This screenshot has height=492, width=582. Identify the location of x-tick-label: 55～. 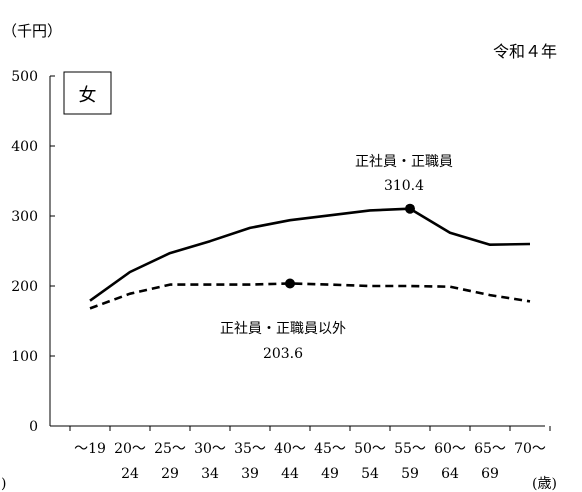
(410, 449).